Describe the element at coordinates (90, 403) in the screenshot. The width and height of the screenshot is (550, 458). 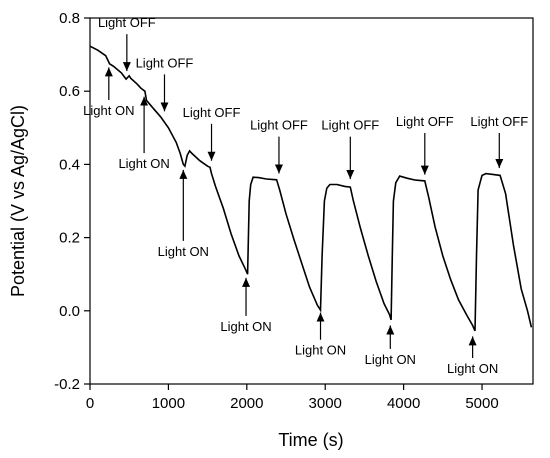
I see `x-tick-label: 0` at that location.